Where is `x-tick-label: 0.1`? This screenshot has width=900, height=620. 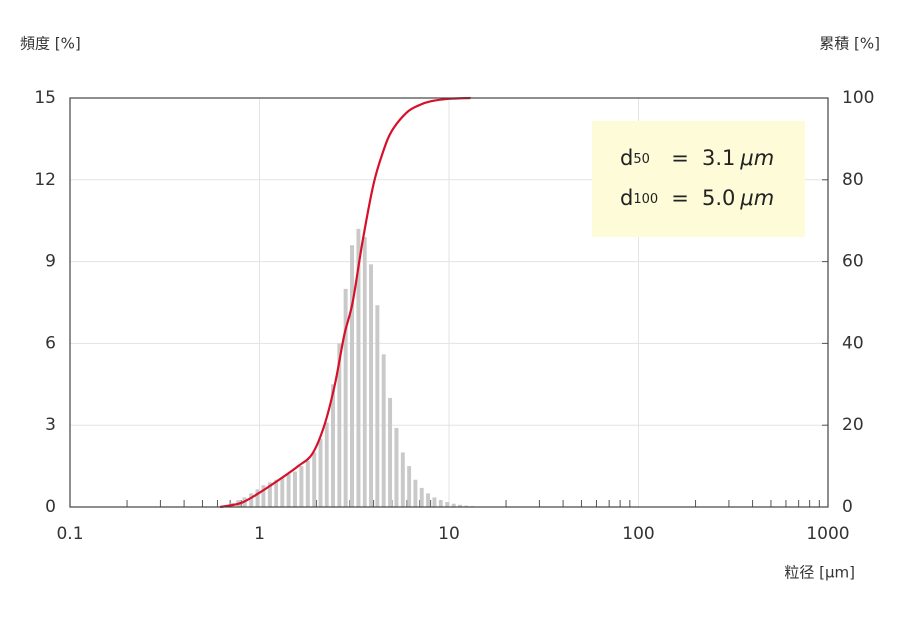
x-tick-label: 0.1 is located at coordinates (69, 534).